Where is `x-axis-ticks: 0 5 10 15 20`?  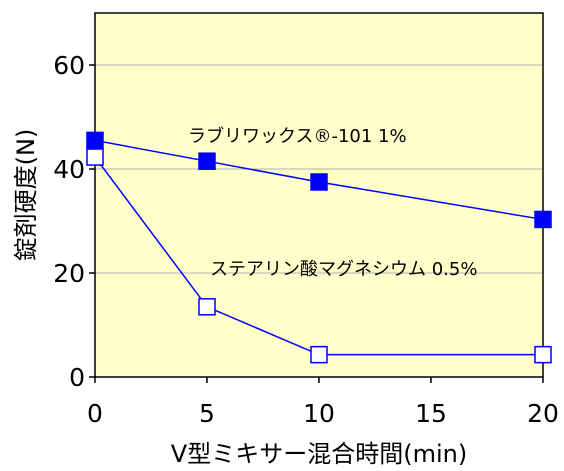
x-axis-ticks: 0 5 10 15 20 is located at coordinates (323, 402).